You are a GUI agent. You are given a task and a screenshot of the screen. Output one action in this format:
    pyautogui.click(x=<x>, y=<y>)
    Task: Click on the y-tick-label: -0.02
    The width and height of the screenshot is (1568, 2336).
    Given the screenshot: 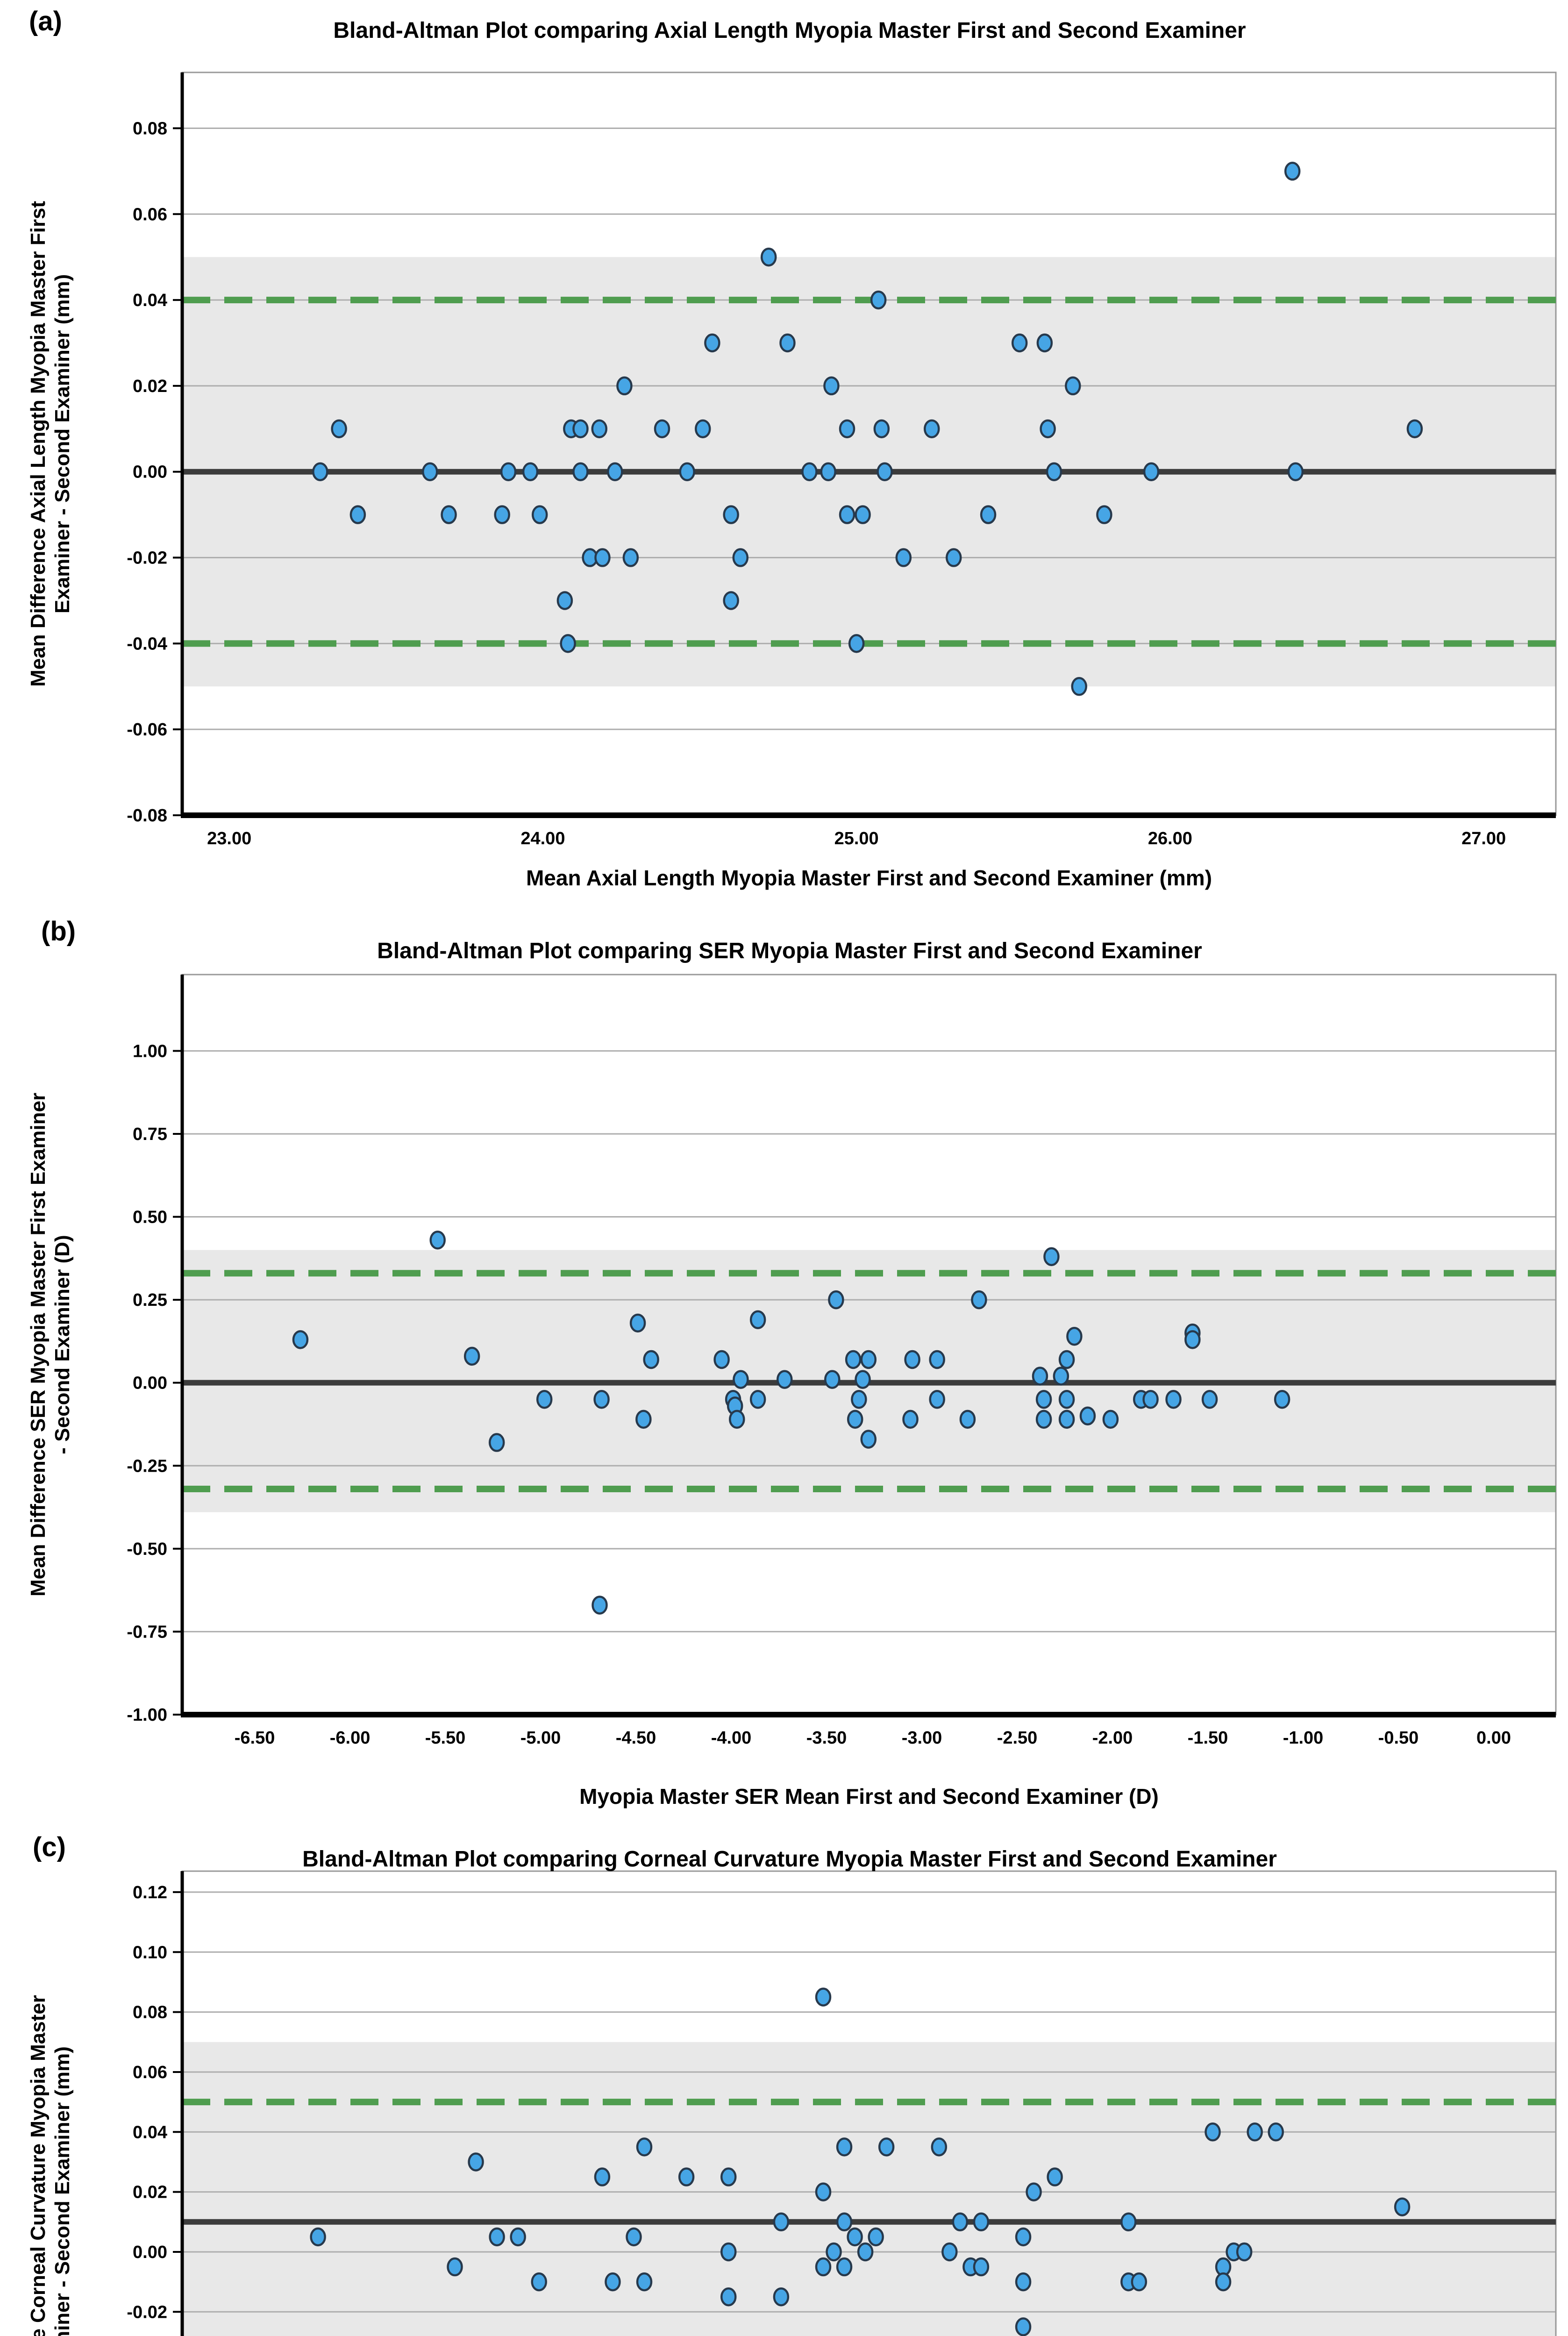 What is the action you would take?
    pyautogui.click(x=147, y=558)
    